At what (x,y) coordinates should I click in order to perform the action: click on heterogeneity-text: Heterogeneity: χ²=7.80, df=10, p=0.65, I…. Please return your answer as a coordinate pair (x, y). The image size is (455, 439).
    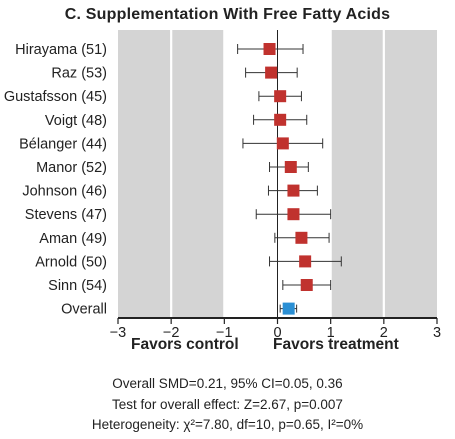
    Looking at the image, I should click on (227, 424).